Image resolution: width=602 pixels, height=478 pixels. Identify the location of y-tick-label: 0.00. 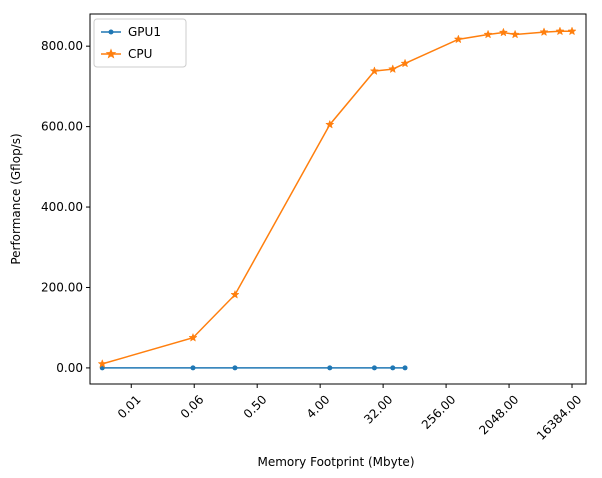
(69, 368).